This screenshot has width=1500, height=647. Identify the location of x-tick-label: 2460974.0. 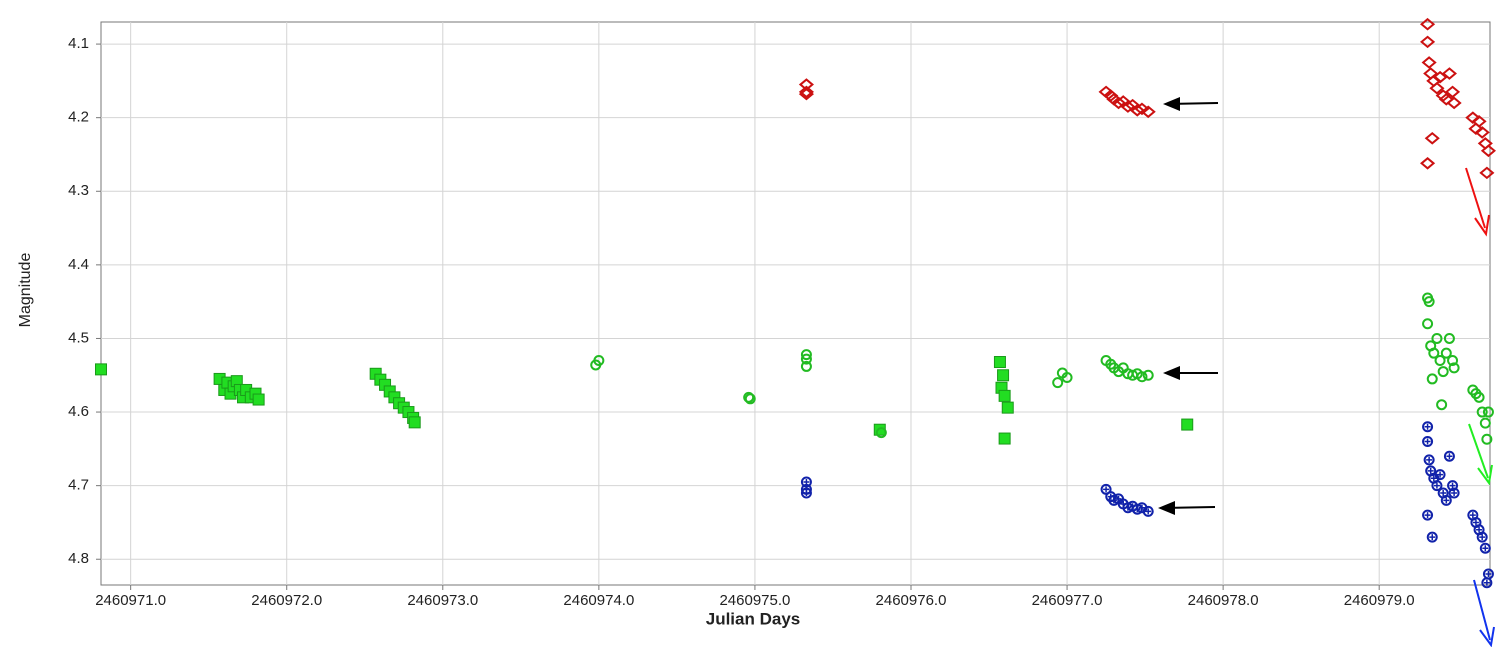
(598, 600).